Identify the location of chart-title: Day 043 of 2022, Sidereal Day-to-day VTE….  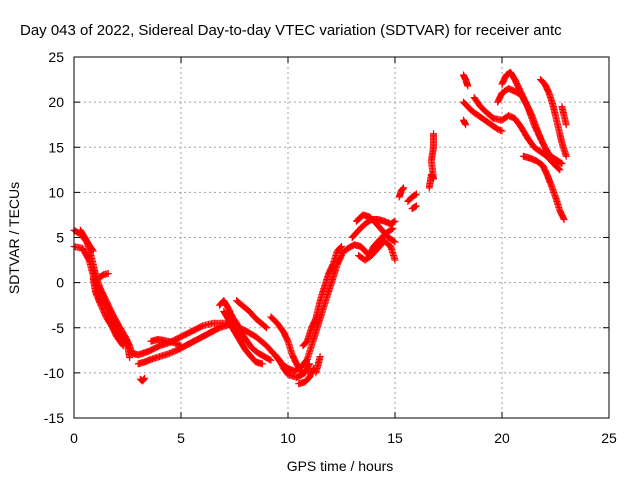
(291, 30).